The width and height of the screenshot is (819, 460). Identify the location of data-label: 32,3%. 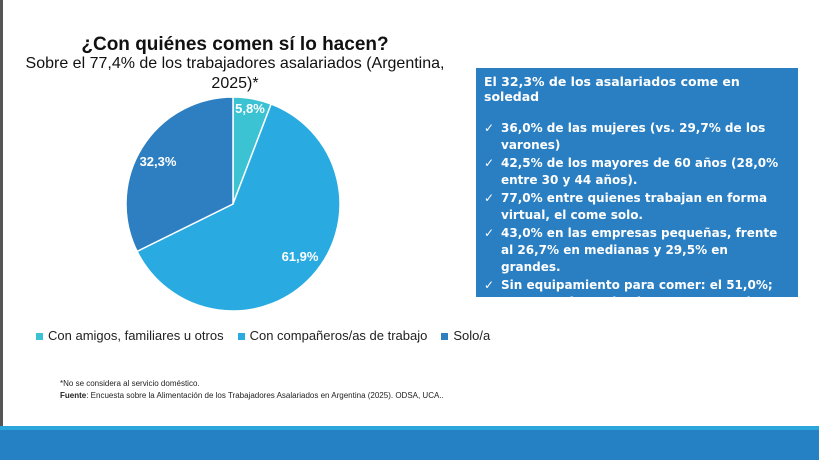
(158, 161).